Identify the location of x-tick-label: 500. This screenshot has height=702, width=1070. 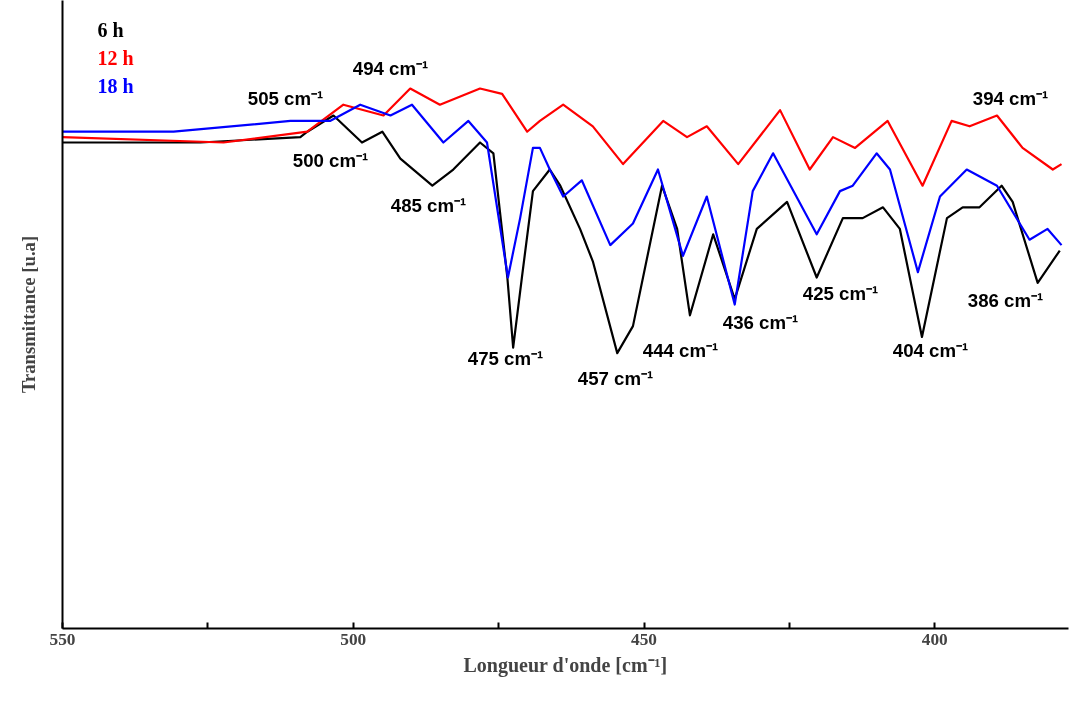
(353, 639).